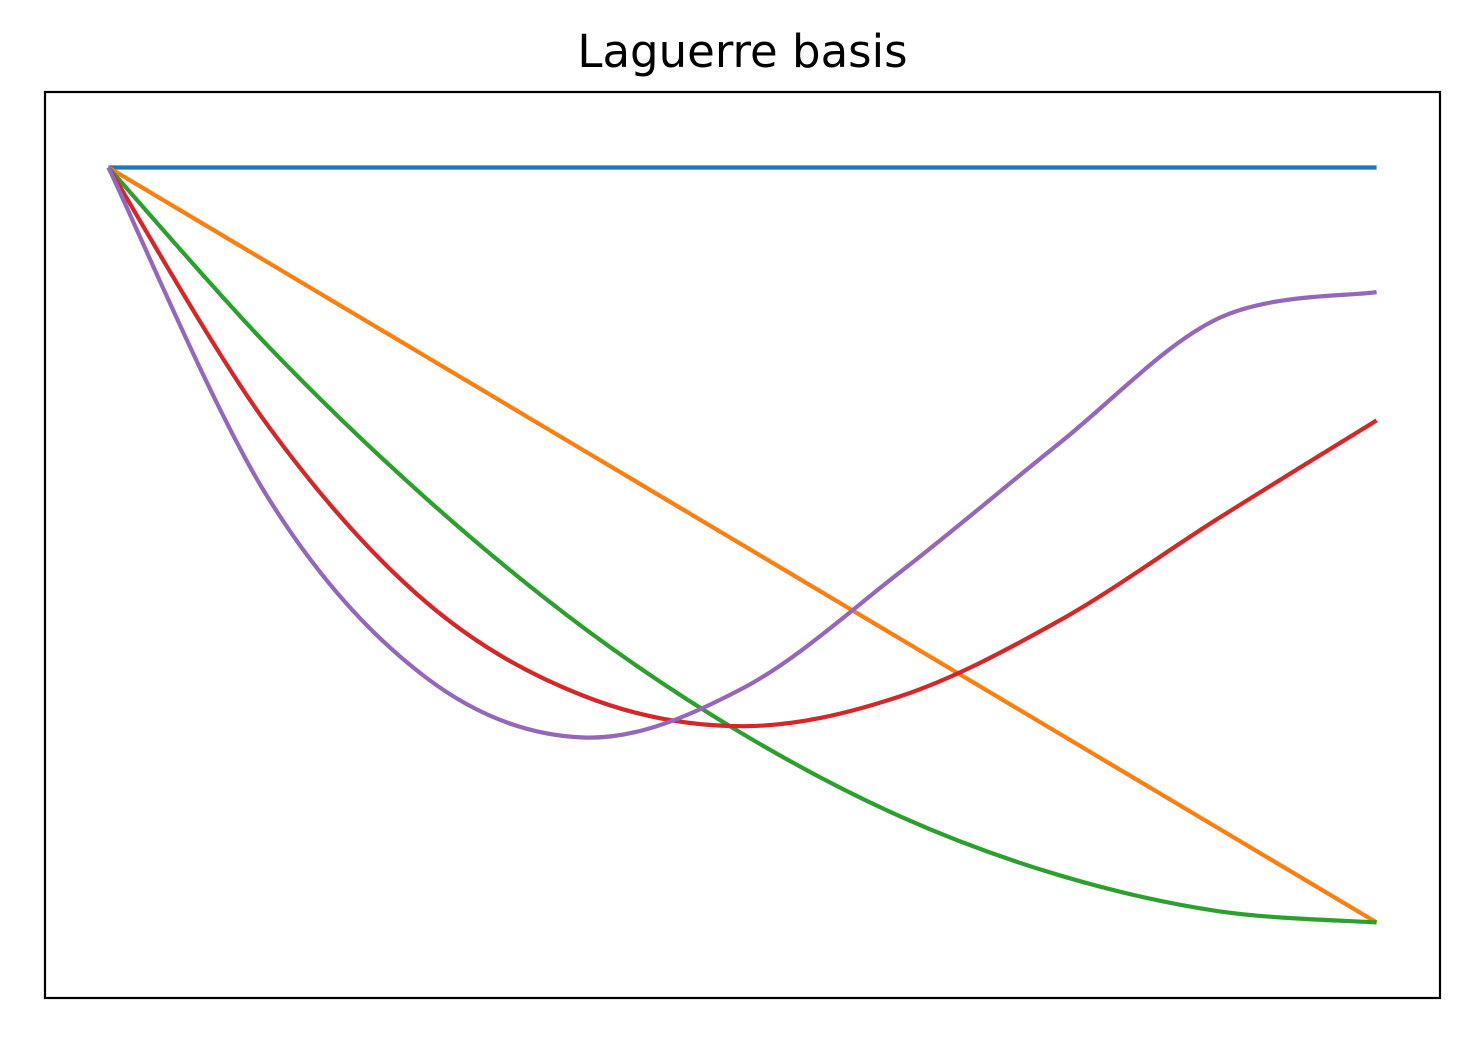 The height and width of the screenshot is (1043, 1469). I want to click on chart-title: Laguerre basis, so click(742, 51).